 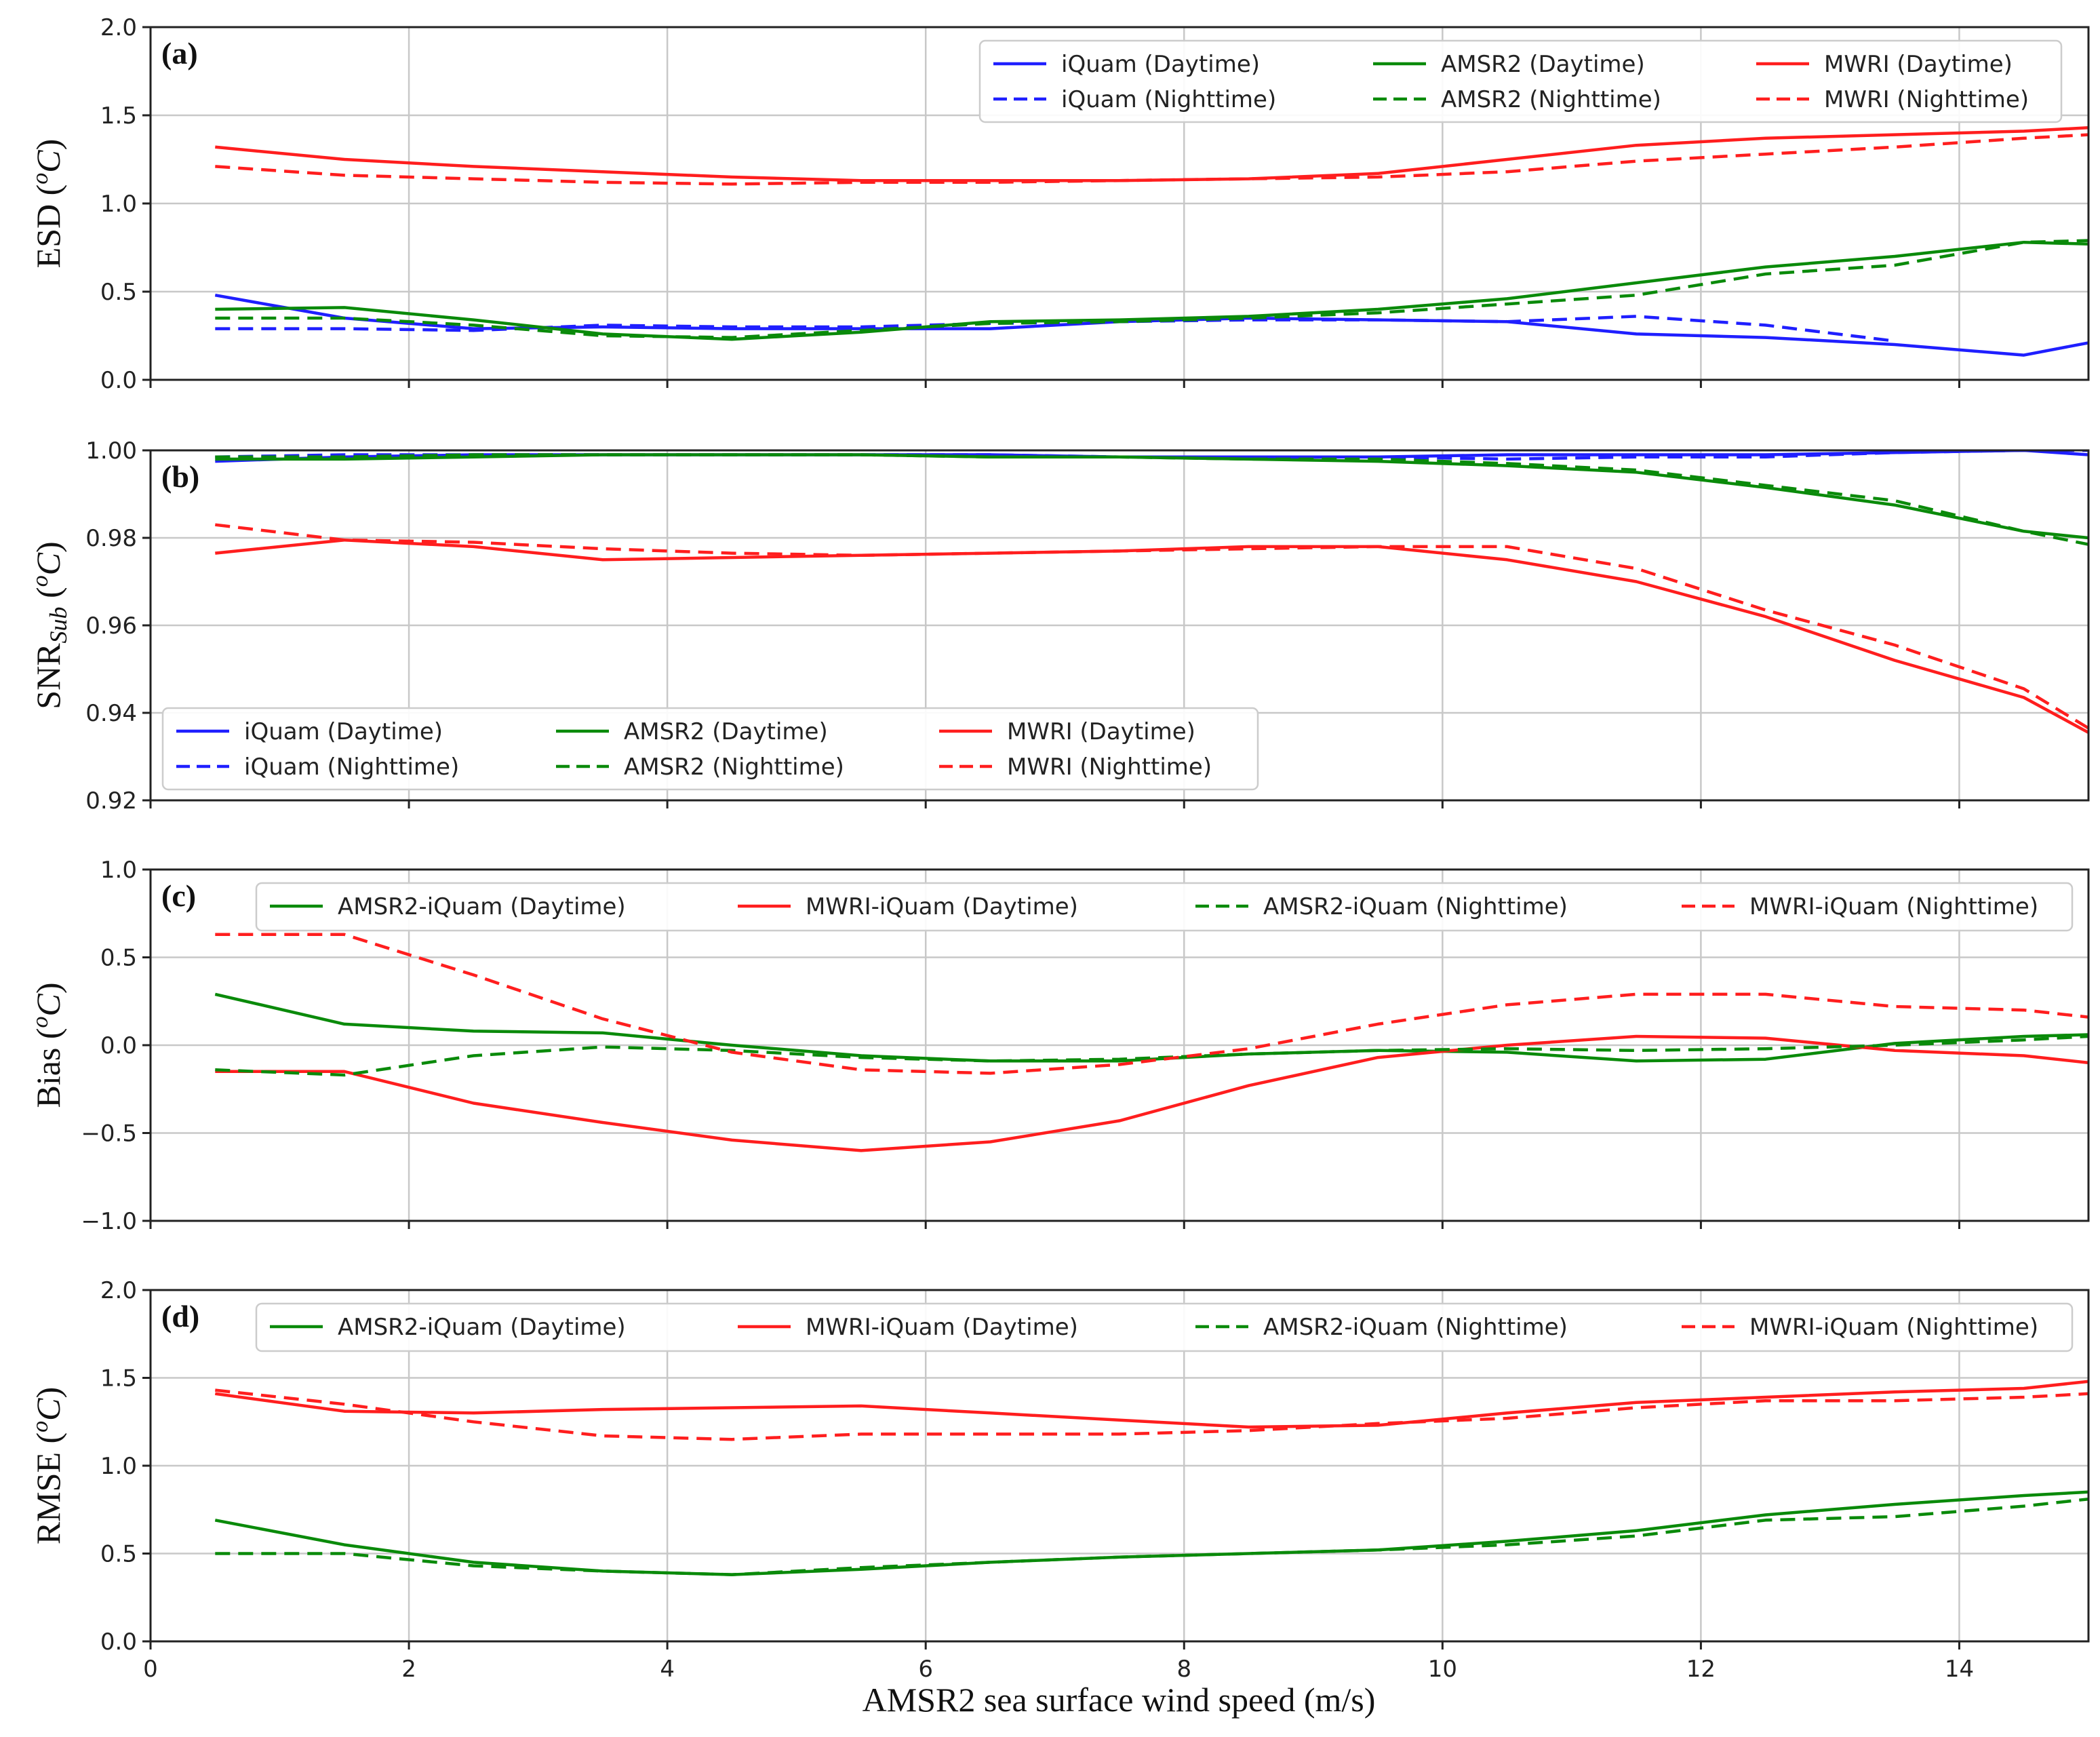 What do you see at coordinates (111, 451) in the screenshot?
I see `y-tick-label: 1.00` at bounding box center [111, 451].